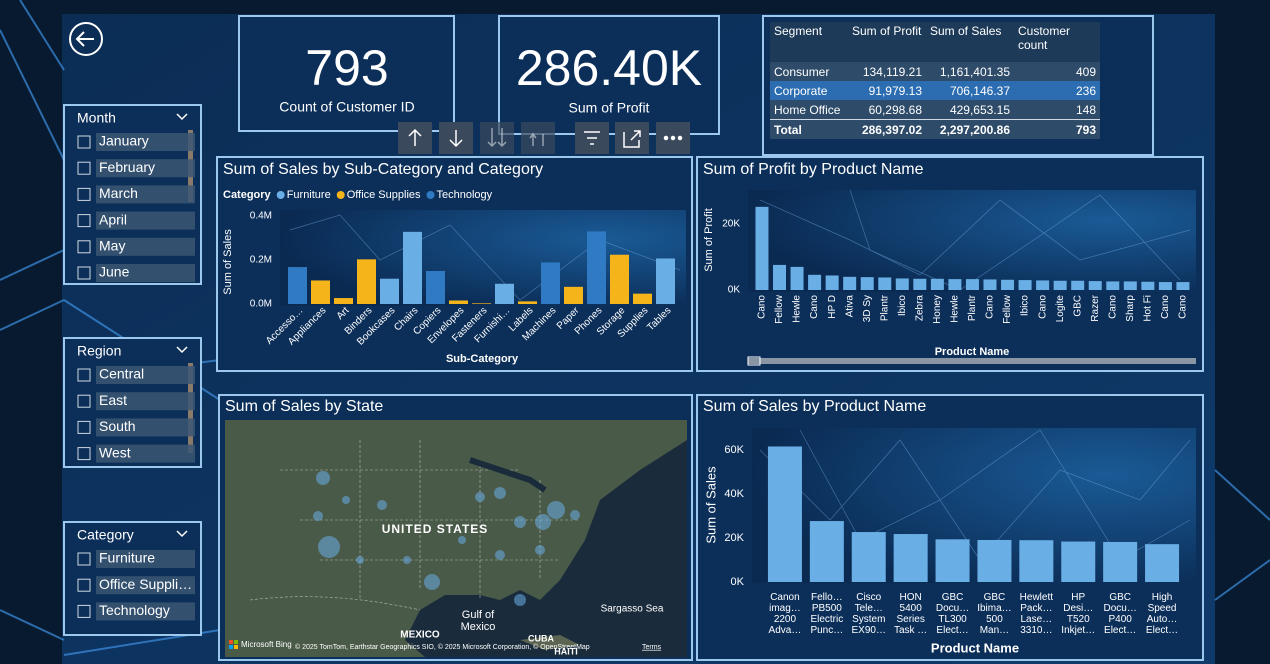 Image resolution: width=1270 pixels, height=664 pixels. I want to click on scrollbar, so click(972, 361).